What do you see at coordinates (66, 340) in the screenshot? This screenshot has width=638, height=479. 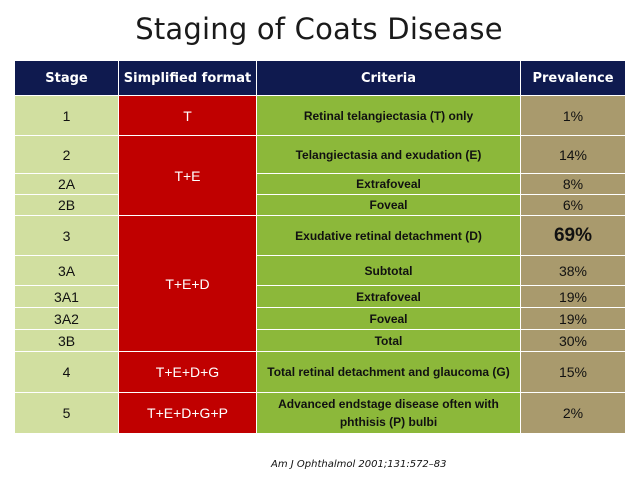 I see `stage-cell: 3B` at bounding box center [66, 340].